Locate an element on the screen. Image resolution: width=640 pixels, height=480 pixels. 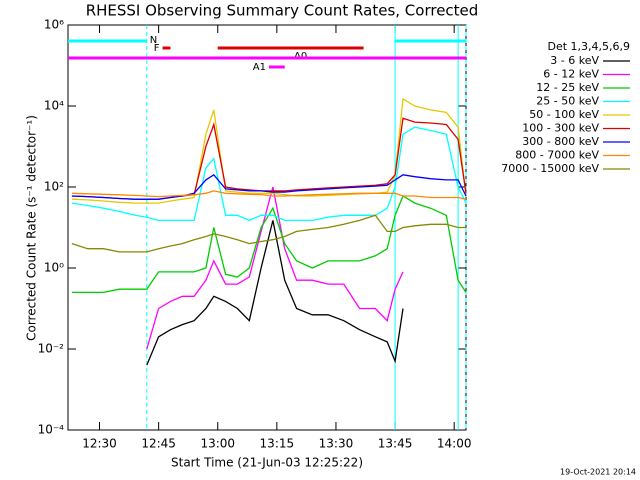
flag-label: A1 is located at coordinates (259, 67).